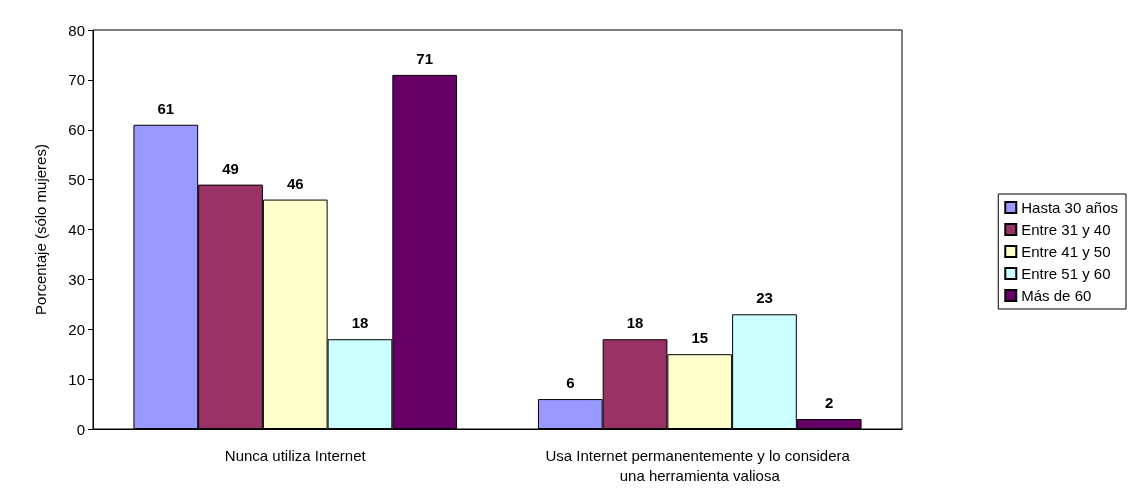 This screenshot has height=503, width=1138. I want to click on y-tick-label: 10, so click(76, 379).